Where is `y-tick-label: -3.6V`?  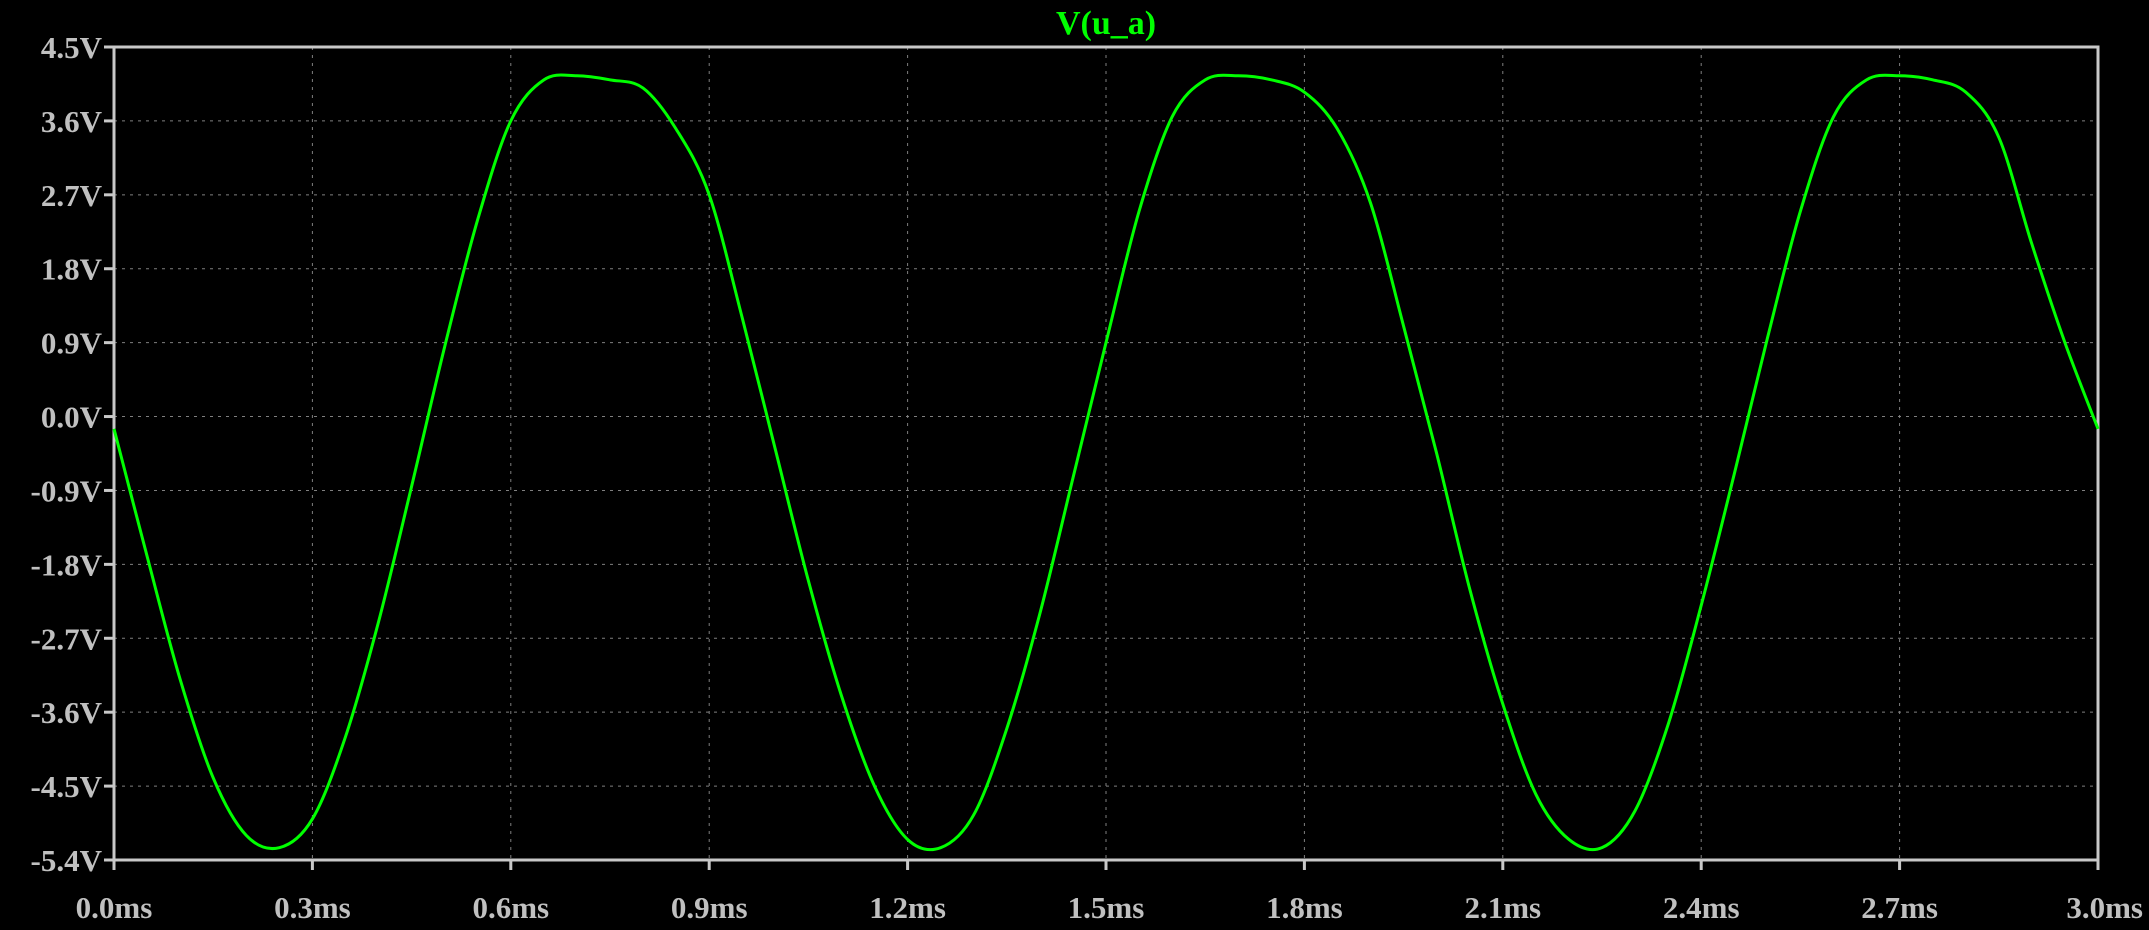 y-tick-label: -3.6V is located at coordinates (67, 712).